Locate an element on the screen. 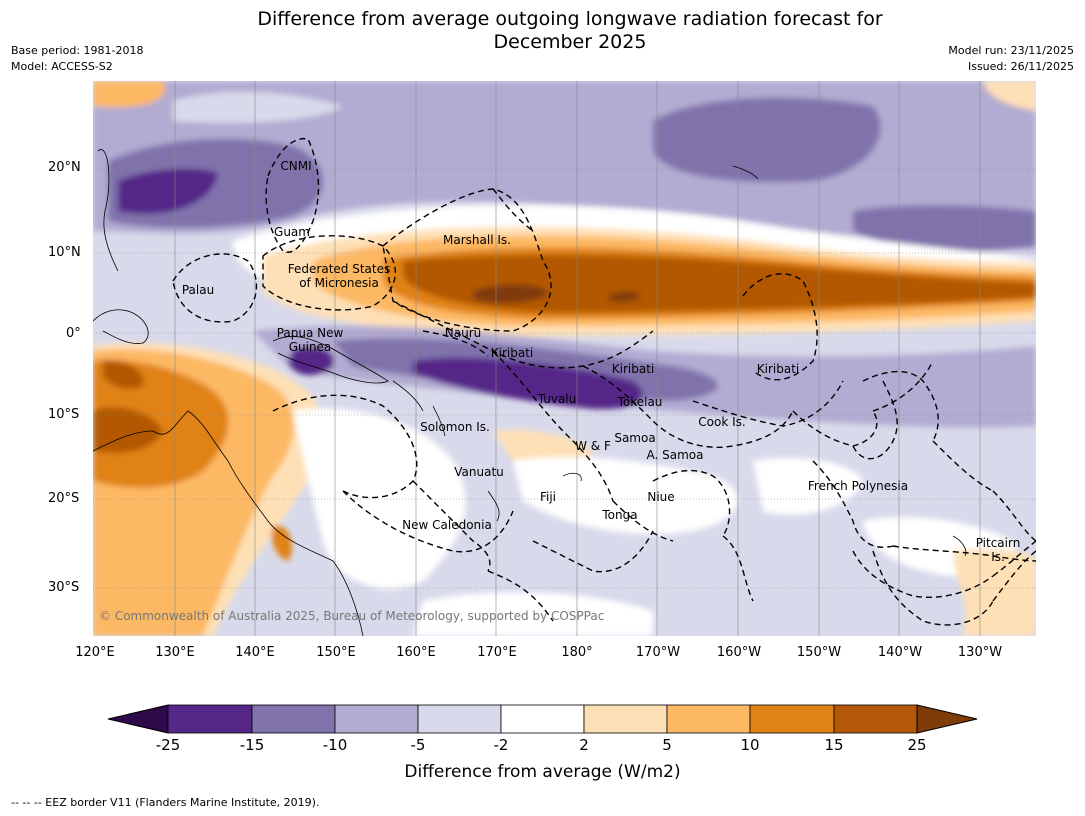 The image size is (1085, 816). base-period: Base period: 1981-2018 is located at coordinates (77, 50).